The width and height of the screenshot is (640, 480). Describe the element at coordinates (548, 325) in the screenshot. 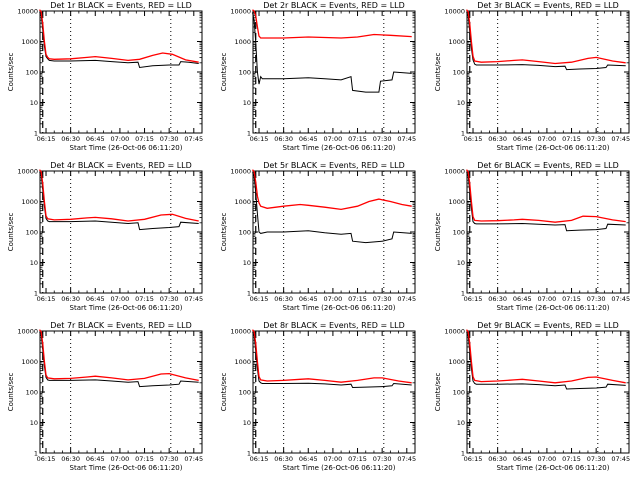

I see `panel-title: Det 9r BLACK = Events, RED = LLD` at that location.